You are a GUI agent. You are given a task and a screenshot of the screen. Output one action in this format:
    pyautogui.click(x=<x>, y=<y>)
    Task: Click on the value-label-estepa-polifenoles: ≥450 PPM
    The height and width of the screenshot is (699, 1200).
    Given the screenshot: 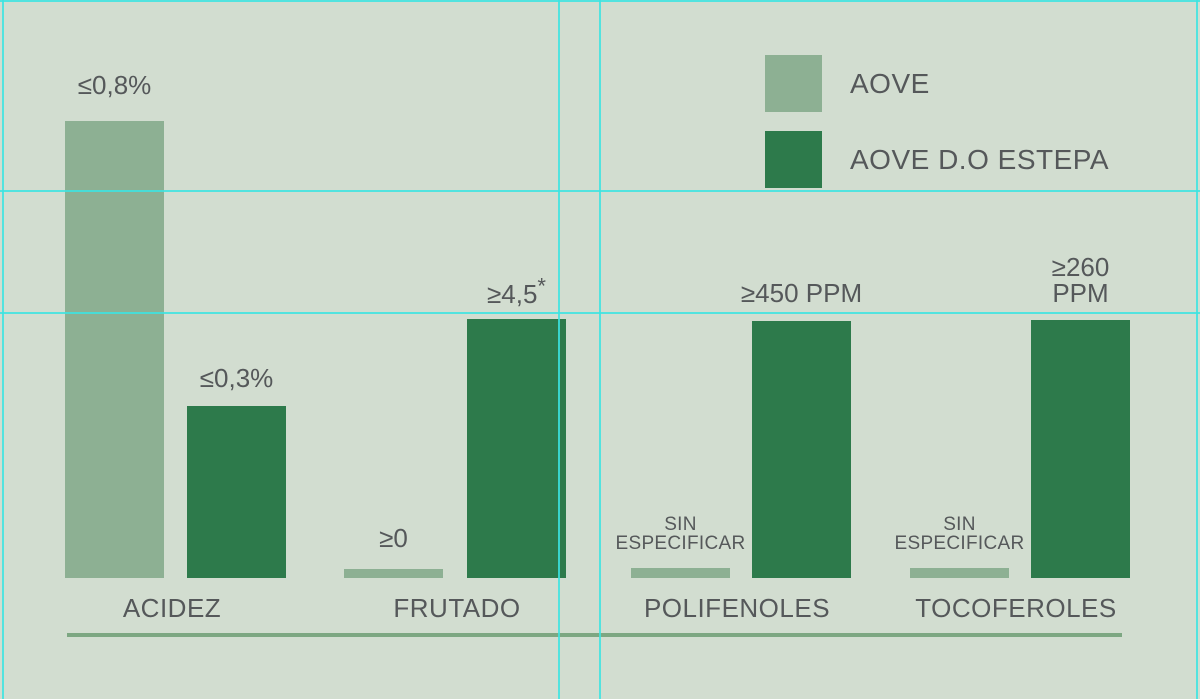 What is the action you would take?
    pyautogui.click(x=801, y=293)
    